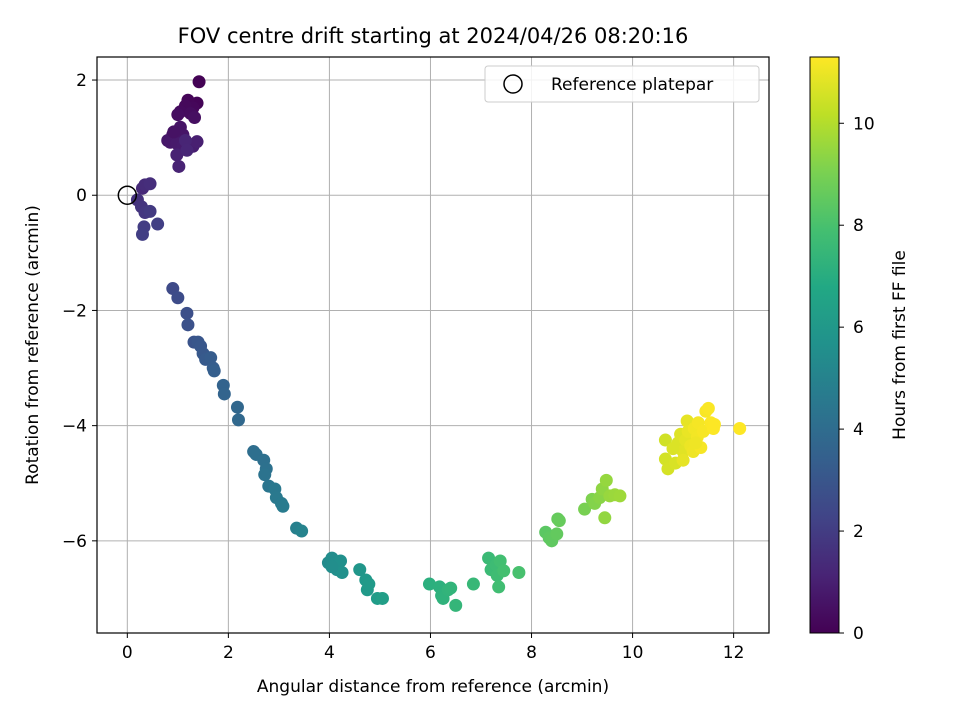 This screenshot has width=960, height=720. What do you see at coordinates (633, 653) in the screenshot?
I see `x-tick-label: 10` at bounding box center [633, 653].